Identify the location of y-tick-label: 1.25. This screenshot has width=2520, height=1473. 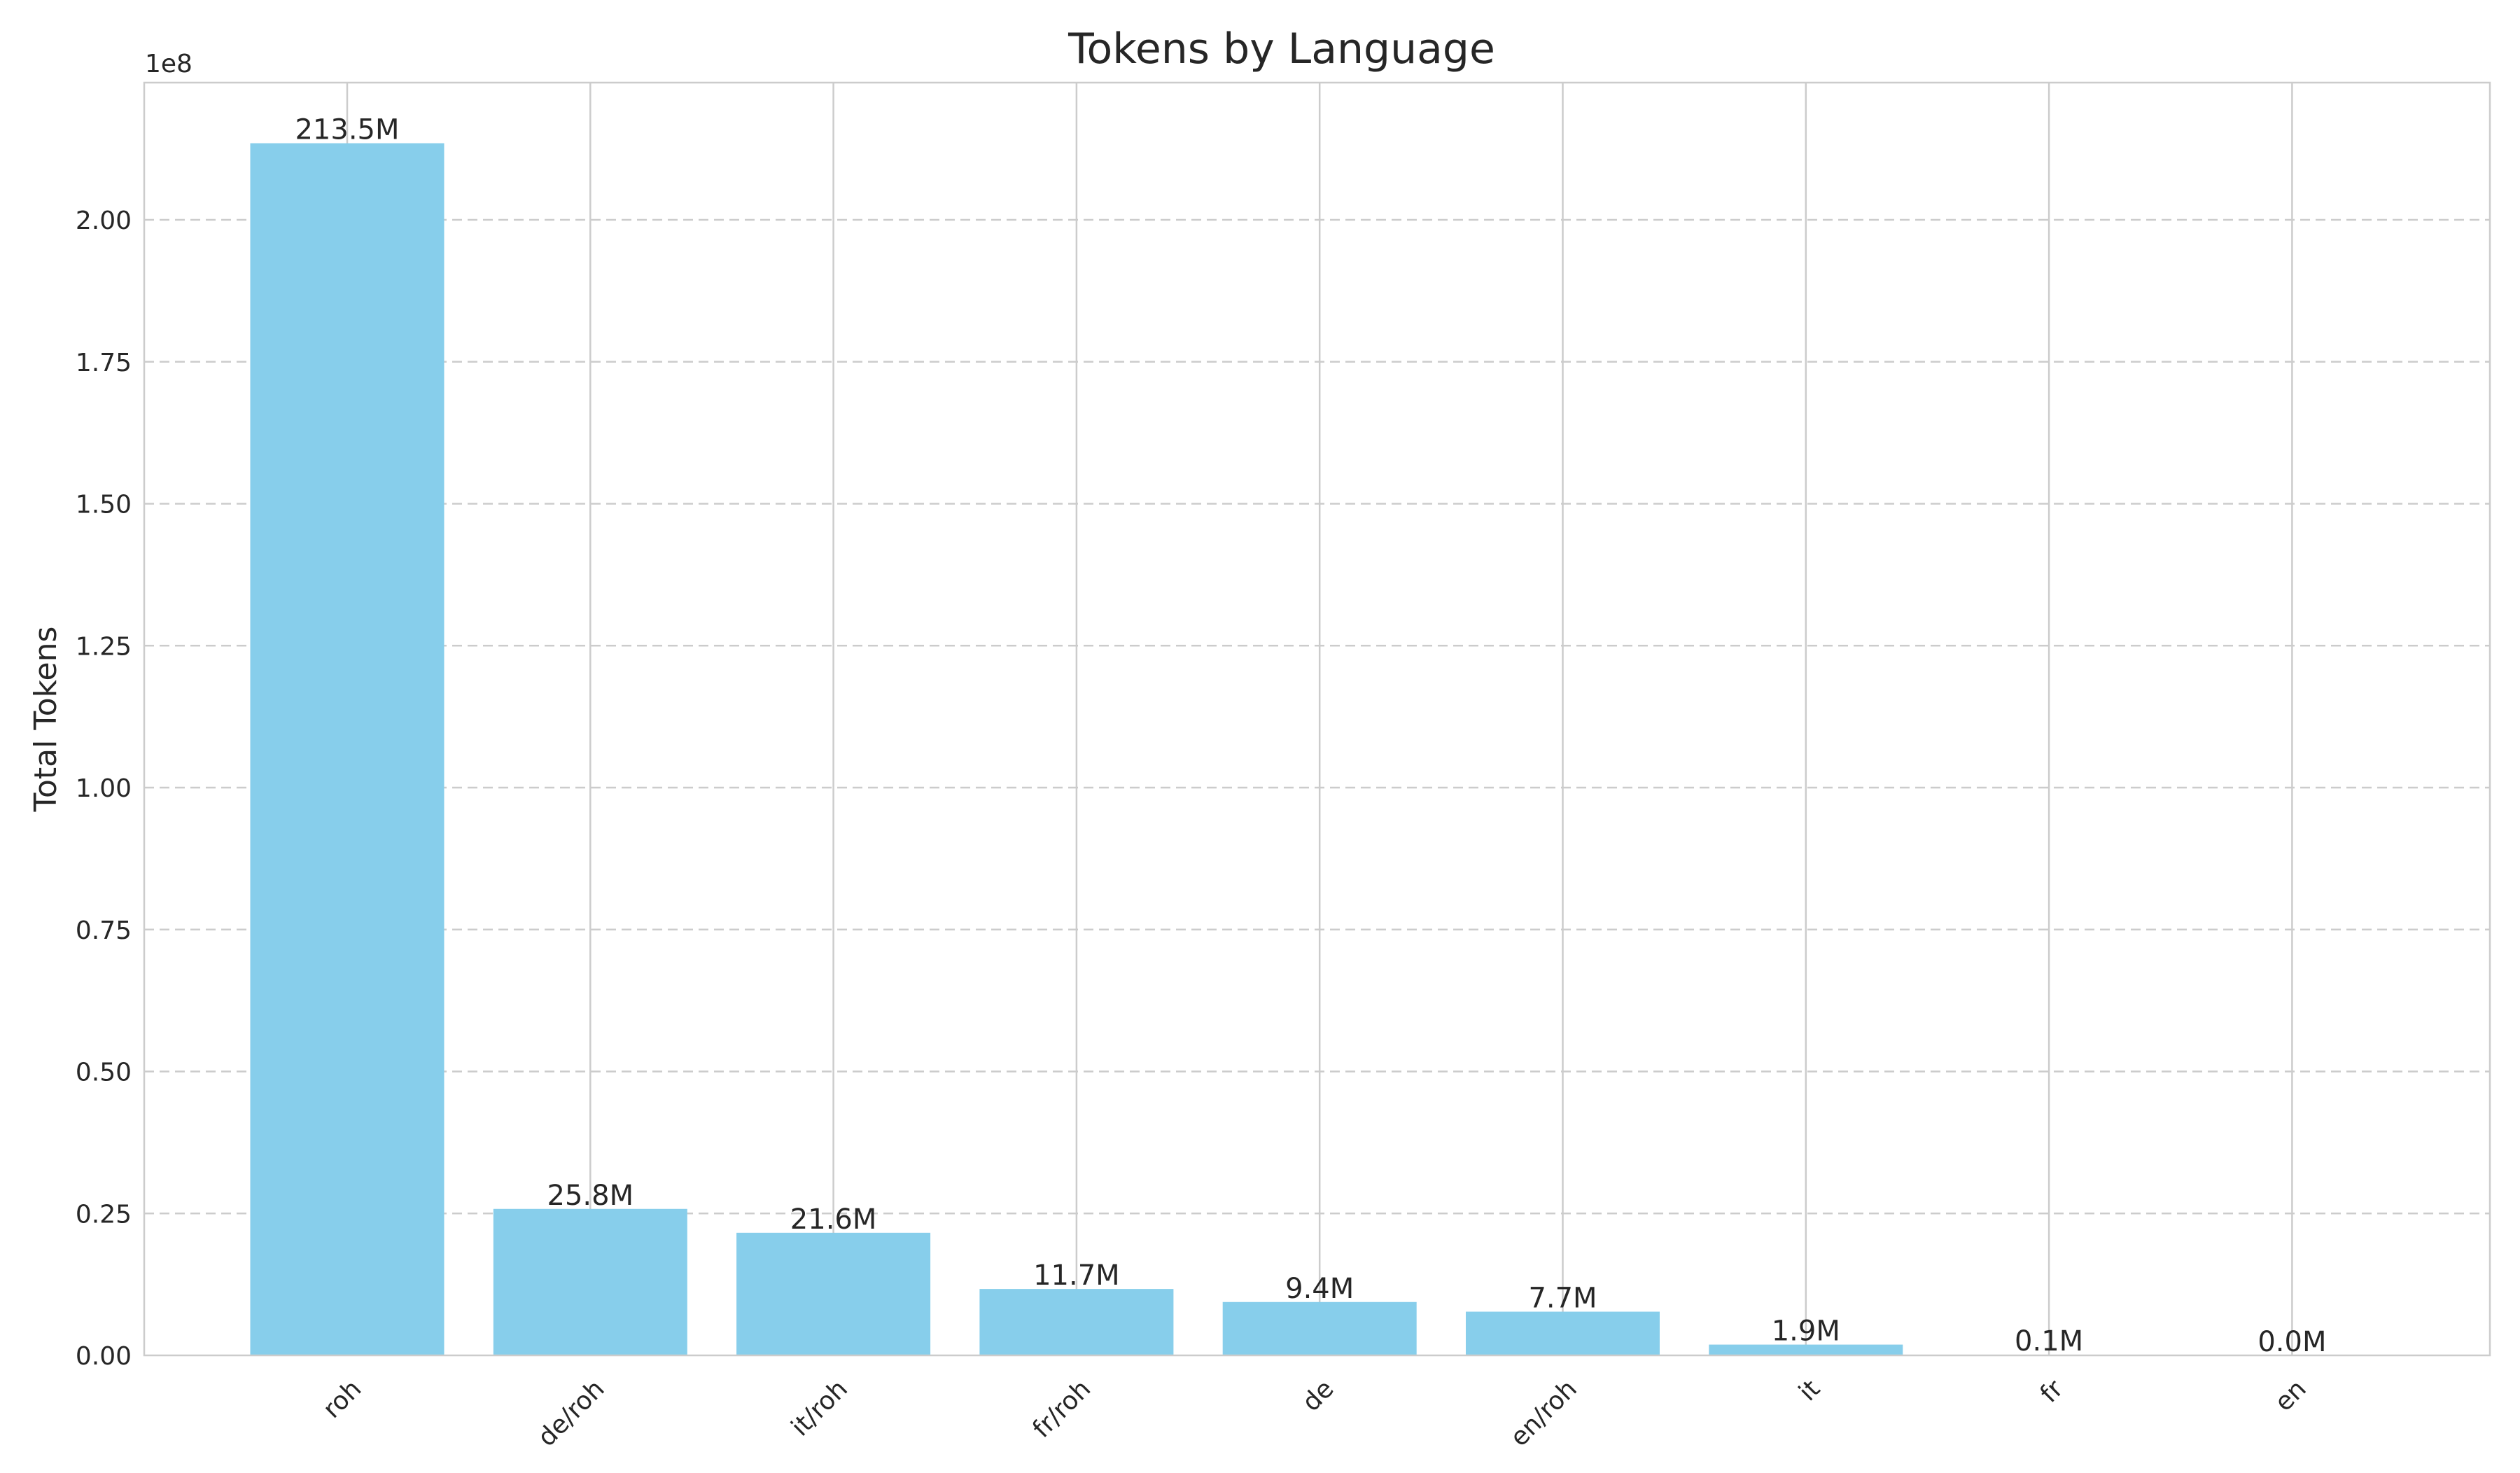
(104, 646).